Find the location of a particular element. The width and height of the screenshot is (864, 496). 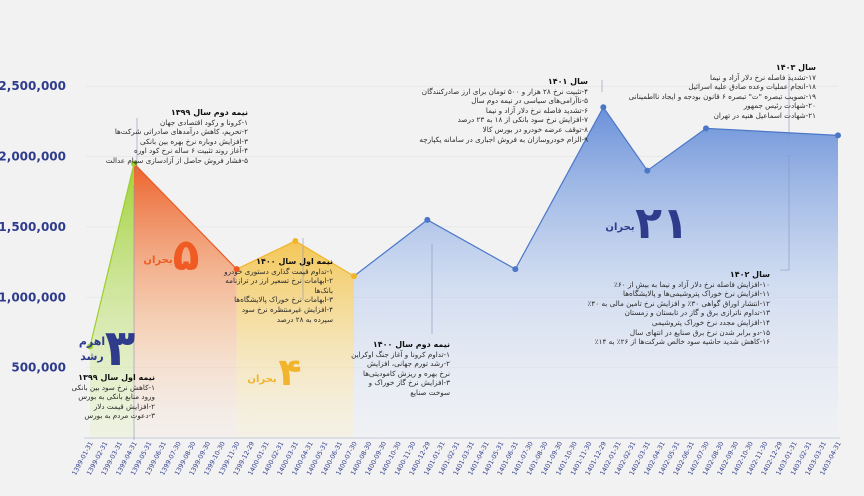

annotation-line: ورود منابع بانکی به بورس is located at coordinates (116, 397).